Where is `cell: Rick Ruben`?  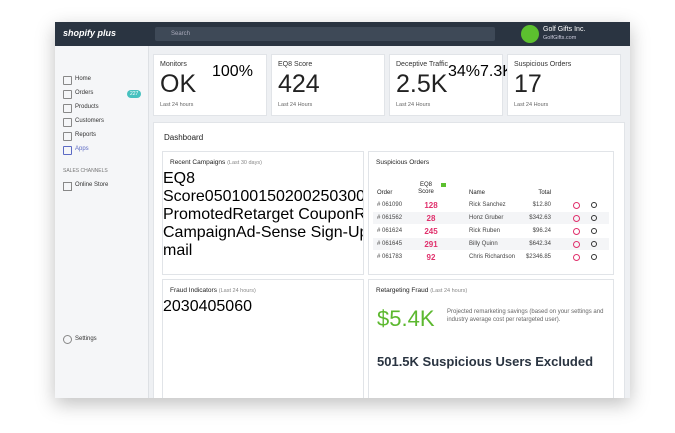
cell: Rick Ruben is located at coordinates (485, 231).